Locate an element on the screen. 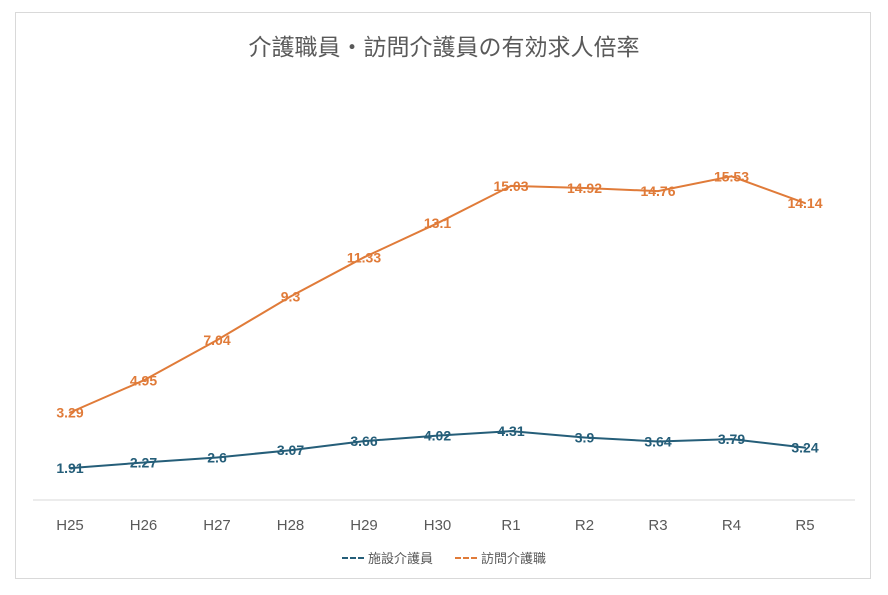  data-label: 1.91 is located at coordinates (69, 468).